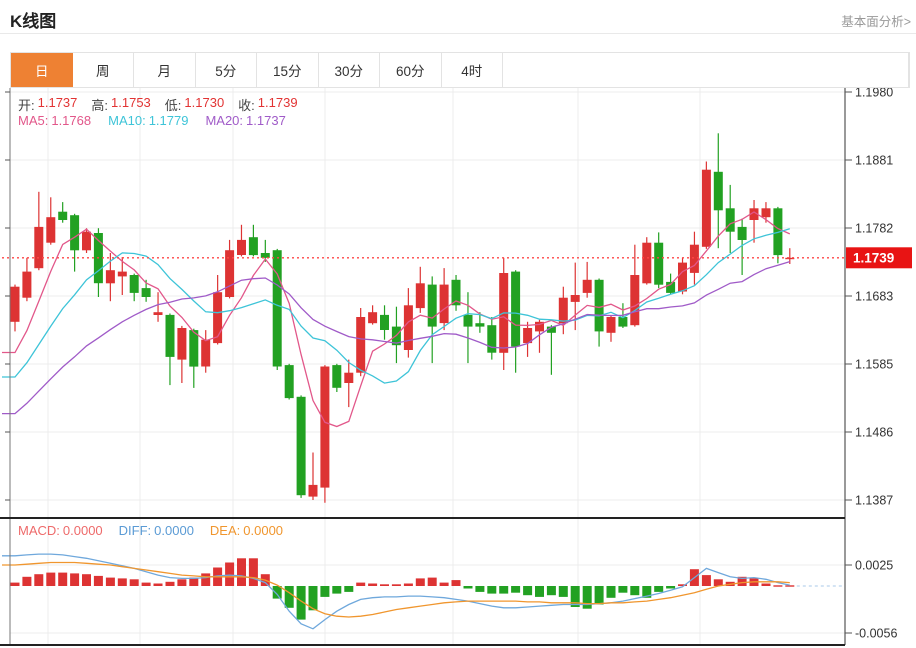 This screenshot has width=916, height=648. Describe the element at coordinates (103, 70) in the screenshot. I see `tab-week: 周` at that location.